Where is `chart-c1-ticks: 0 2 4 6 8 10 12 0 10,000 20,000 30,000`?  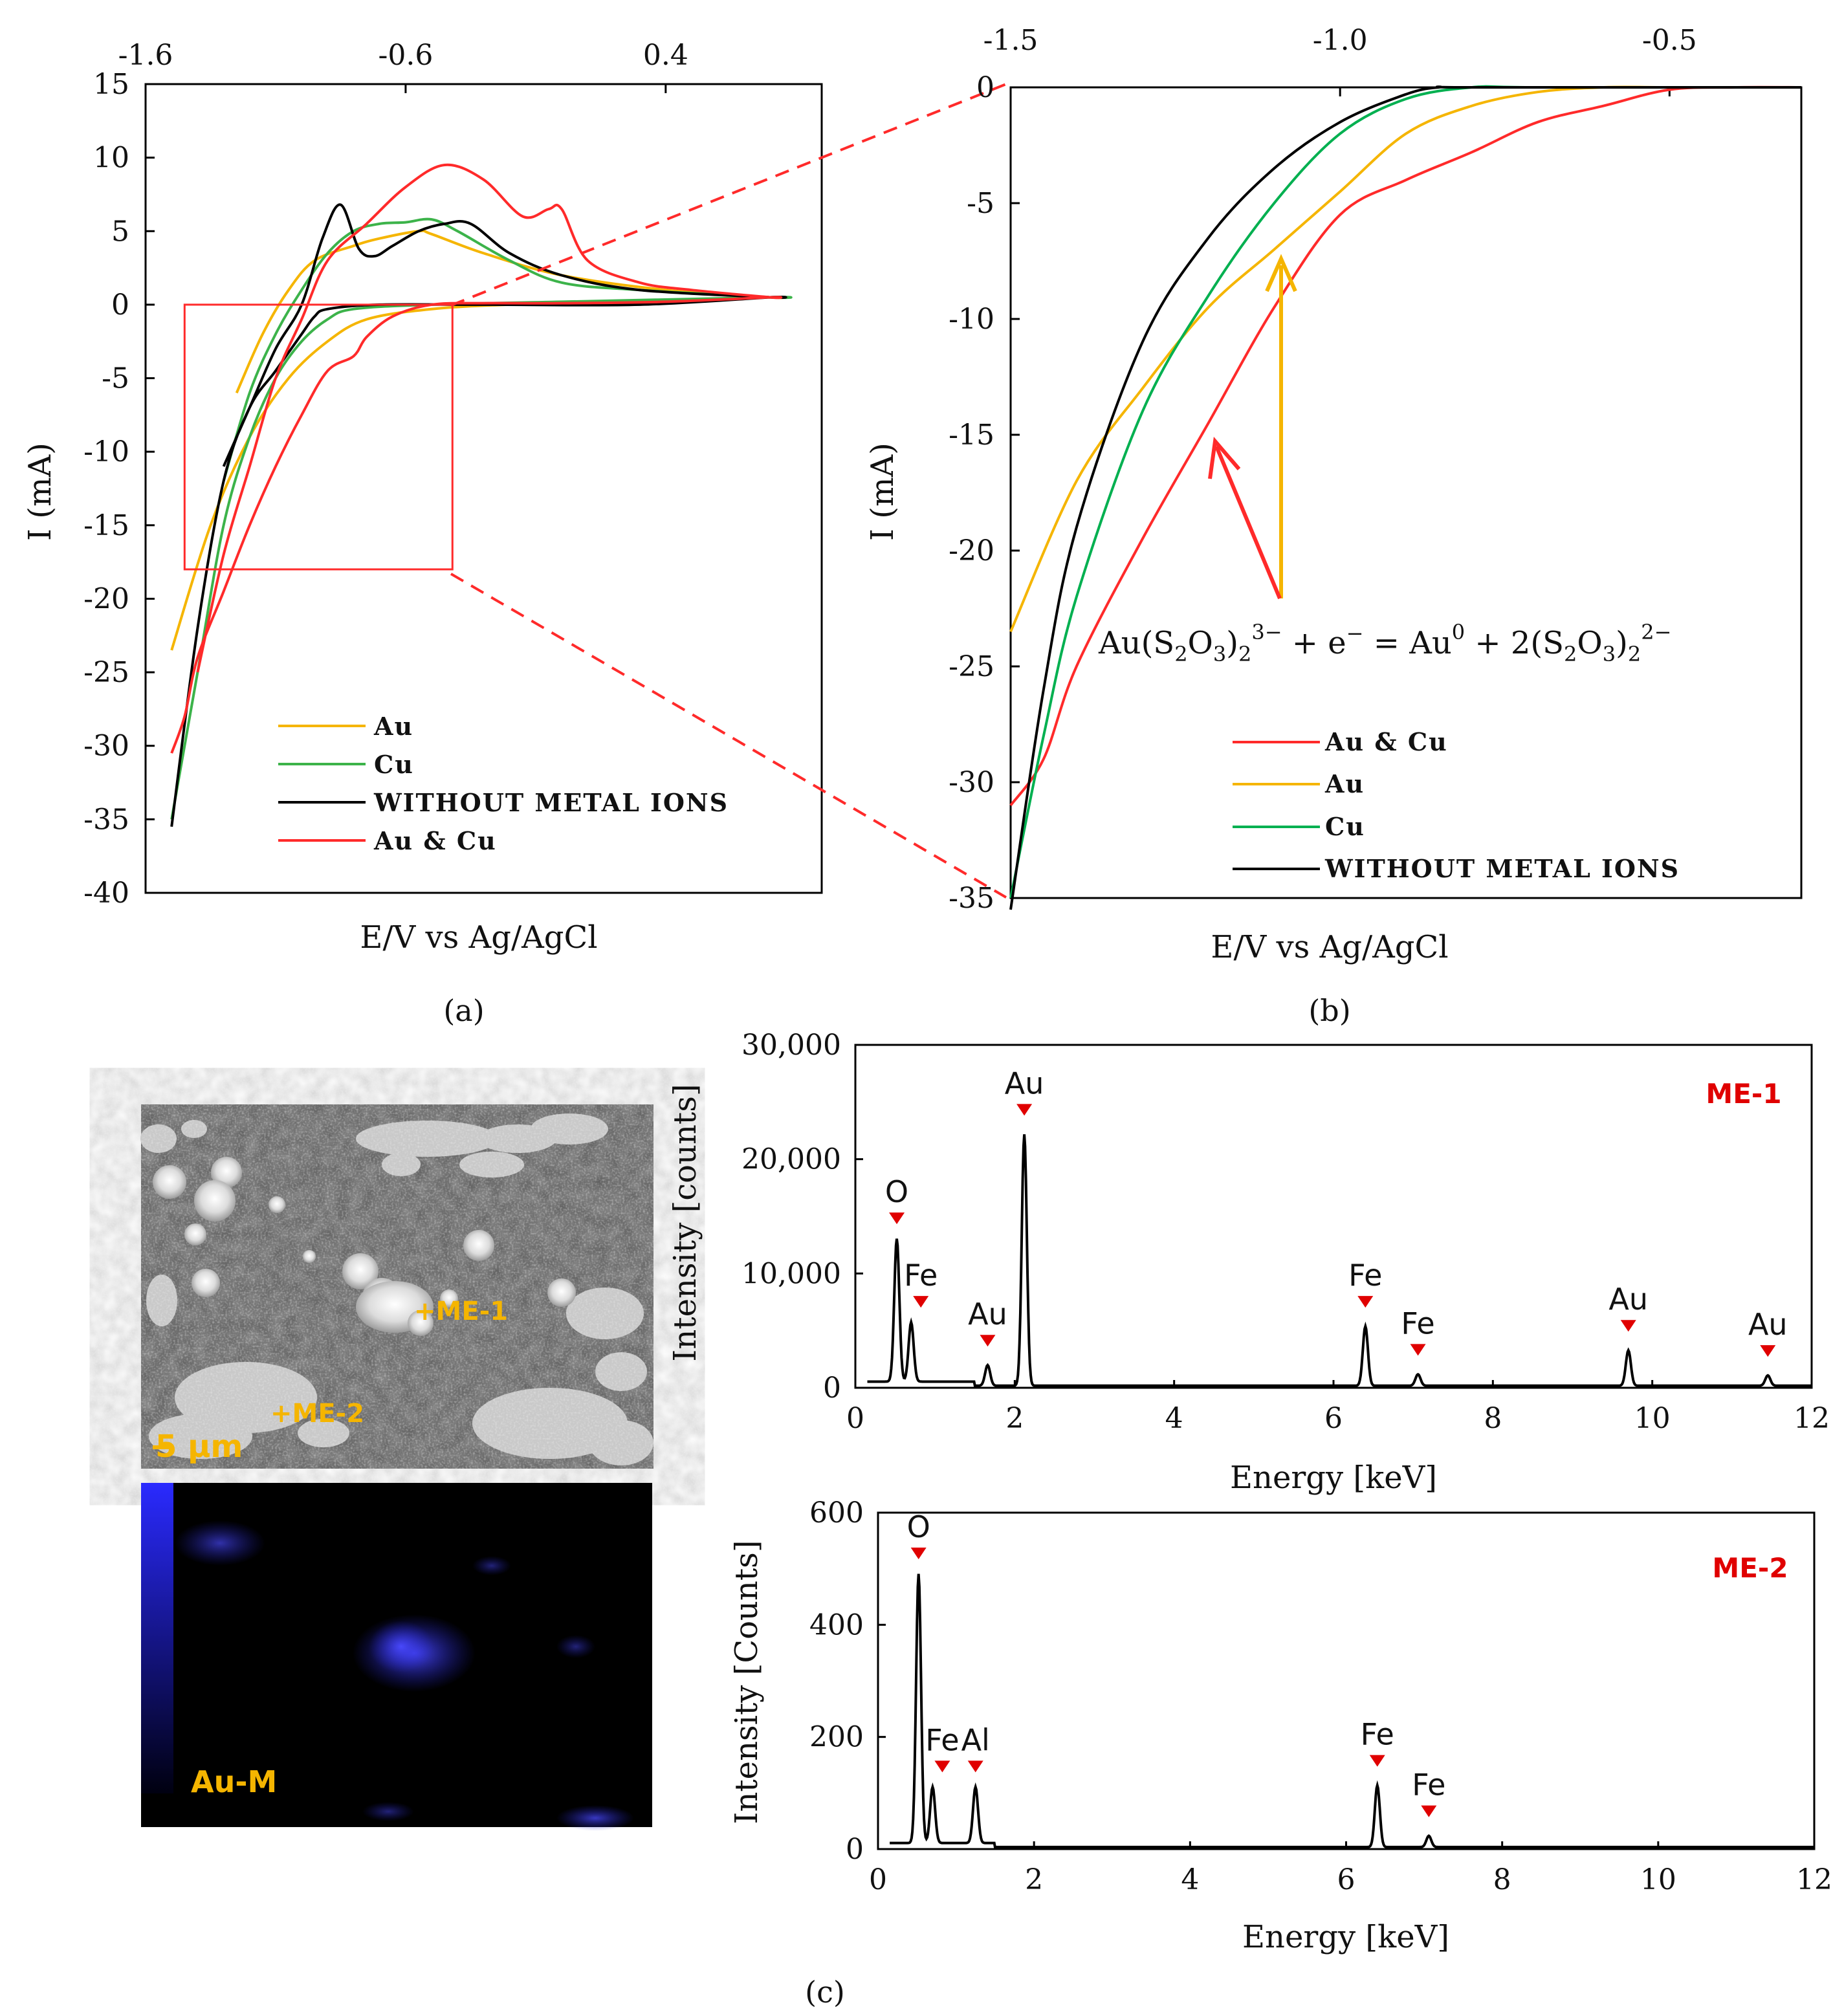 chart-c1-ticks: 0 2 4 6 8 10 12 0 10,000 20,000 30,000 is located at coordinates (1286, 1232).